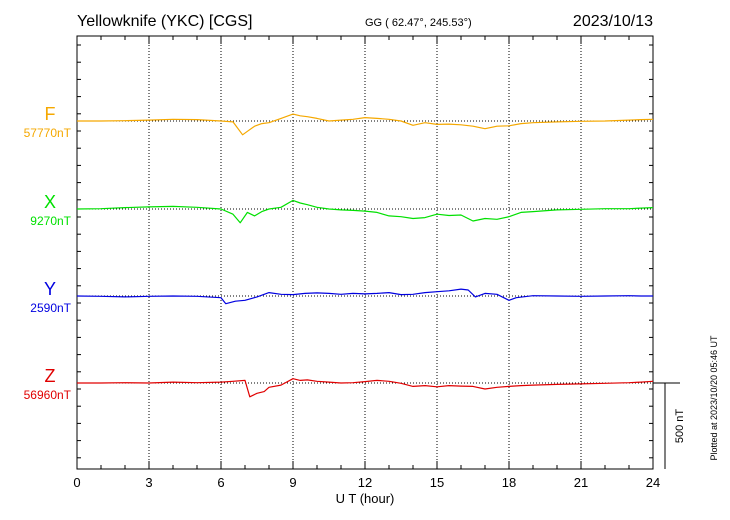  Describe the element at coordinates (581, 482) in the screenshot. I see `x-tick-label-21: 21` at that location.